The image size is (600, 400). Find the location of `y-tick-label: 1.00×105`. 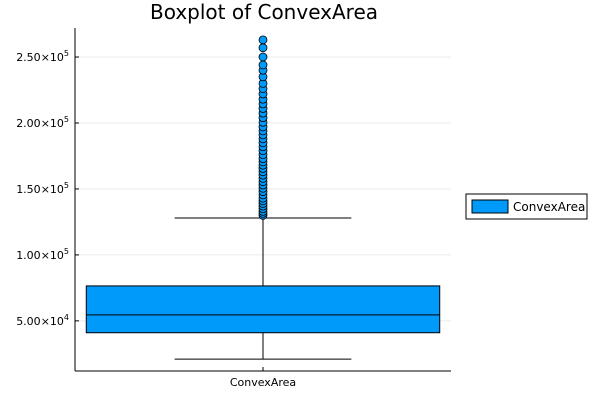

y-tick-label: 1.00×105 is located at coordinates (42, 254).